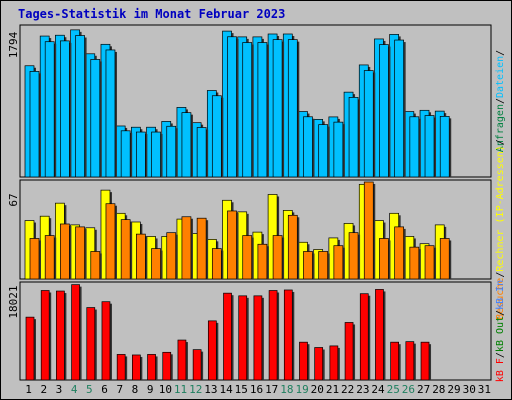  Describe the element at coordinates (500, 128) in the screenshot. I see `legend-entry: Anfragen` at that location.